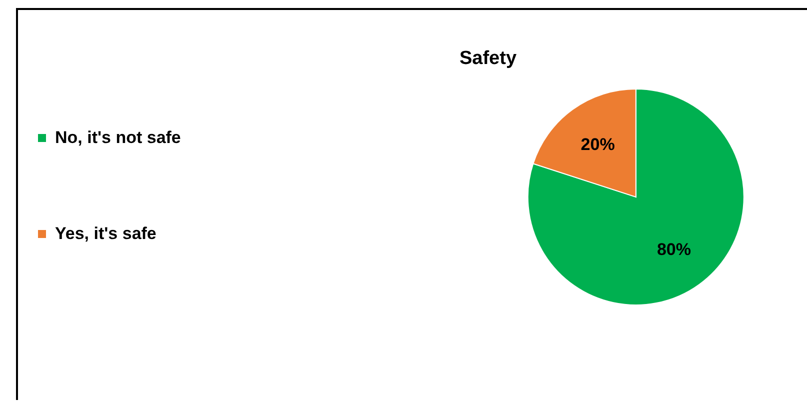 This screenshot has width=807, height=406. What do you see at coordinates (488, 59) in the screenshot?
I see `chart-title: Safety` at bounding box center [488, 59].